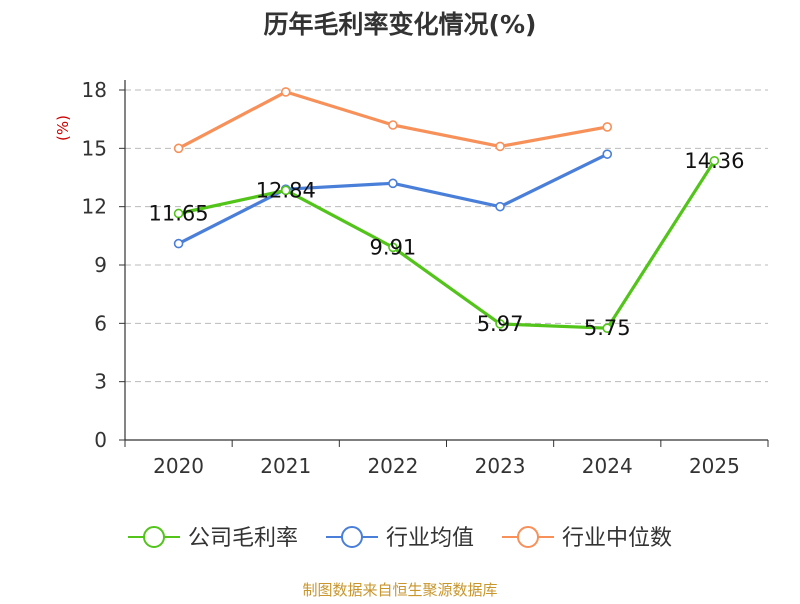 The width and height of the screenshot is (800, 604). What do you see at coordinates (500, 146) in the screenshot?
I see `series-3-point-2023` at bounding box center [500, 146].